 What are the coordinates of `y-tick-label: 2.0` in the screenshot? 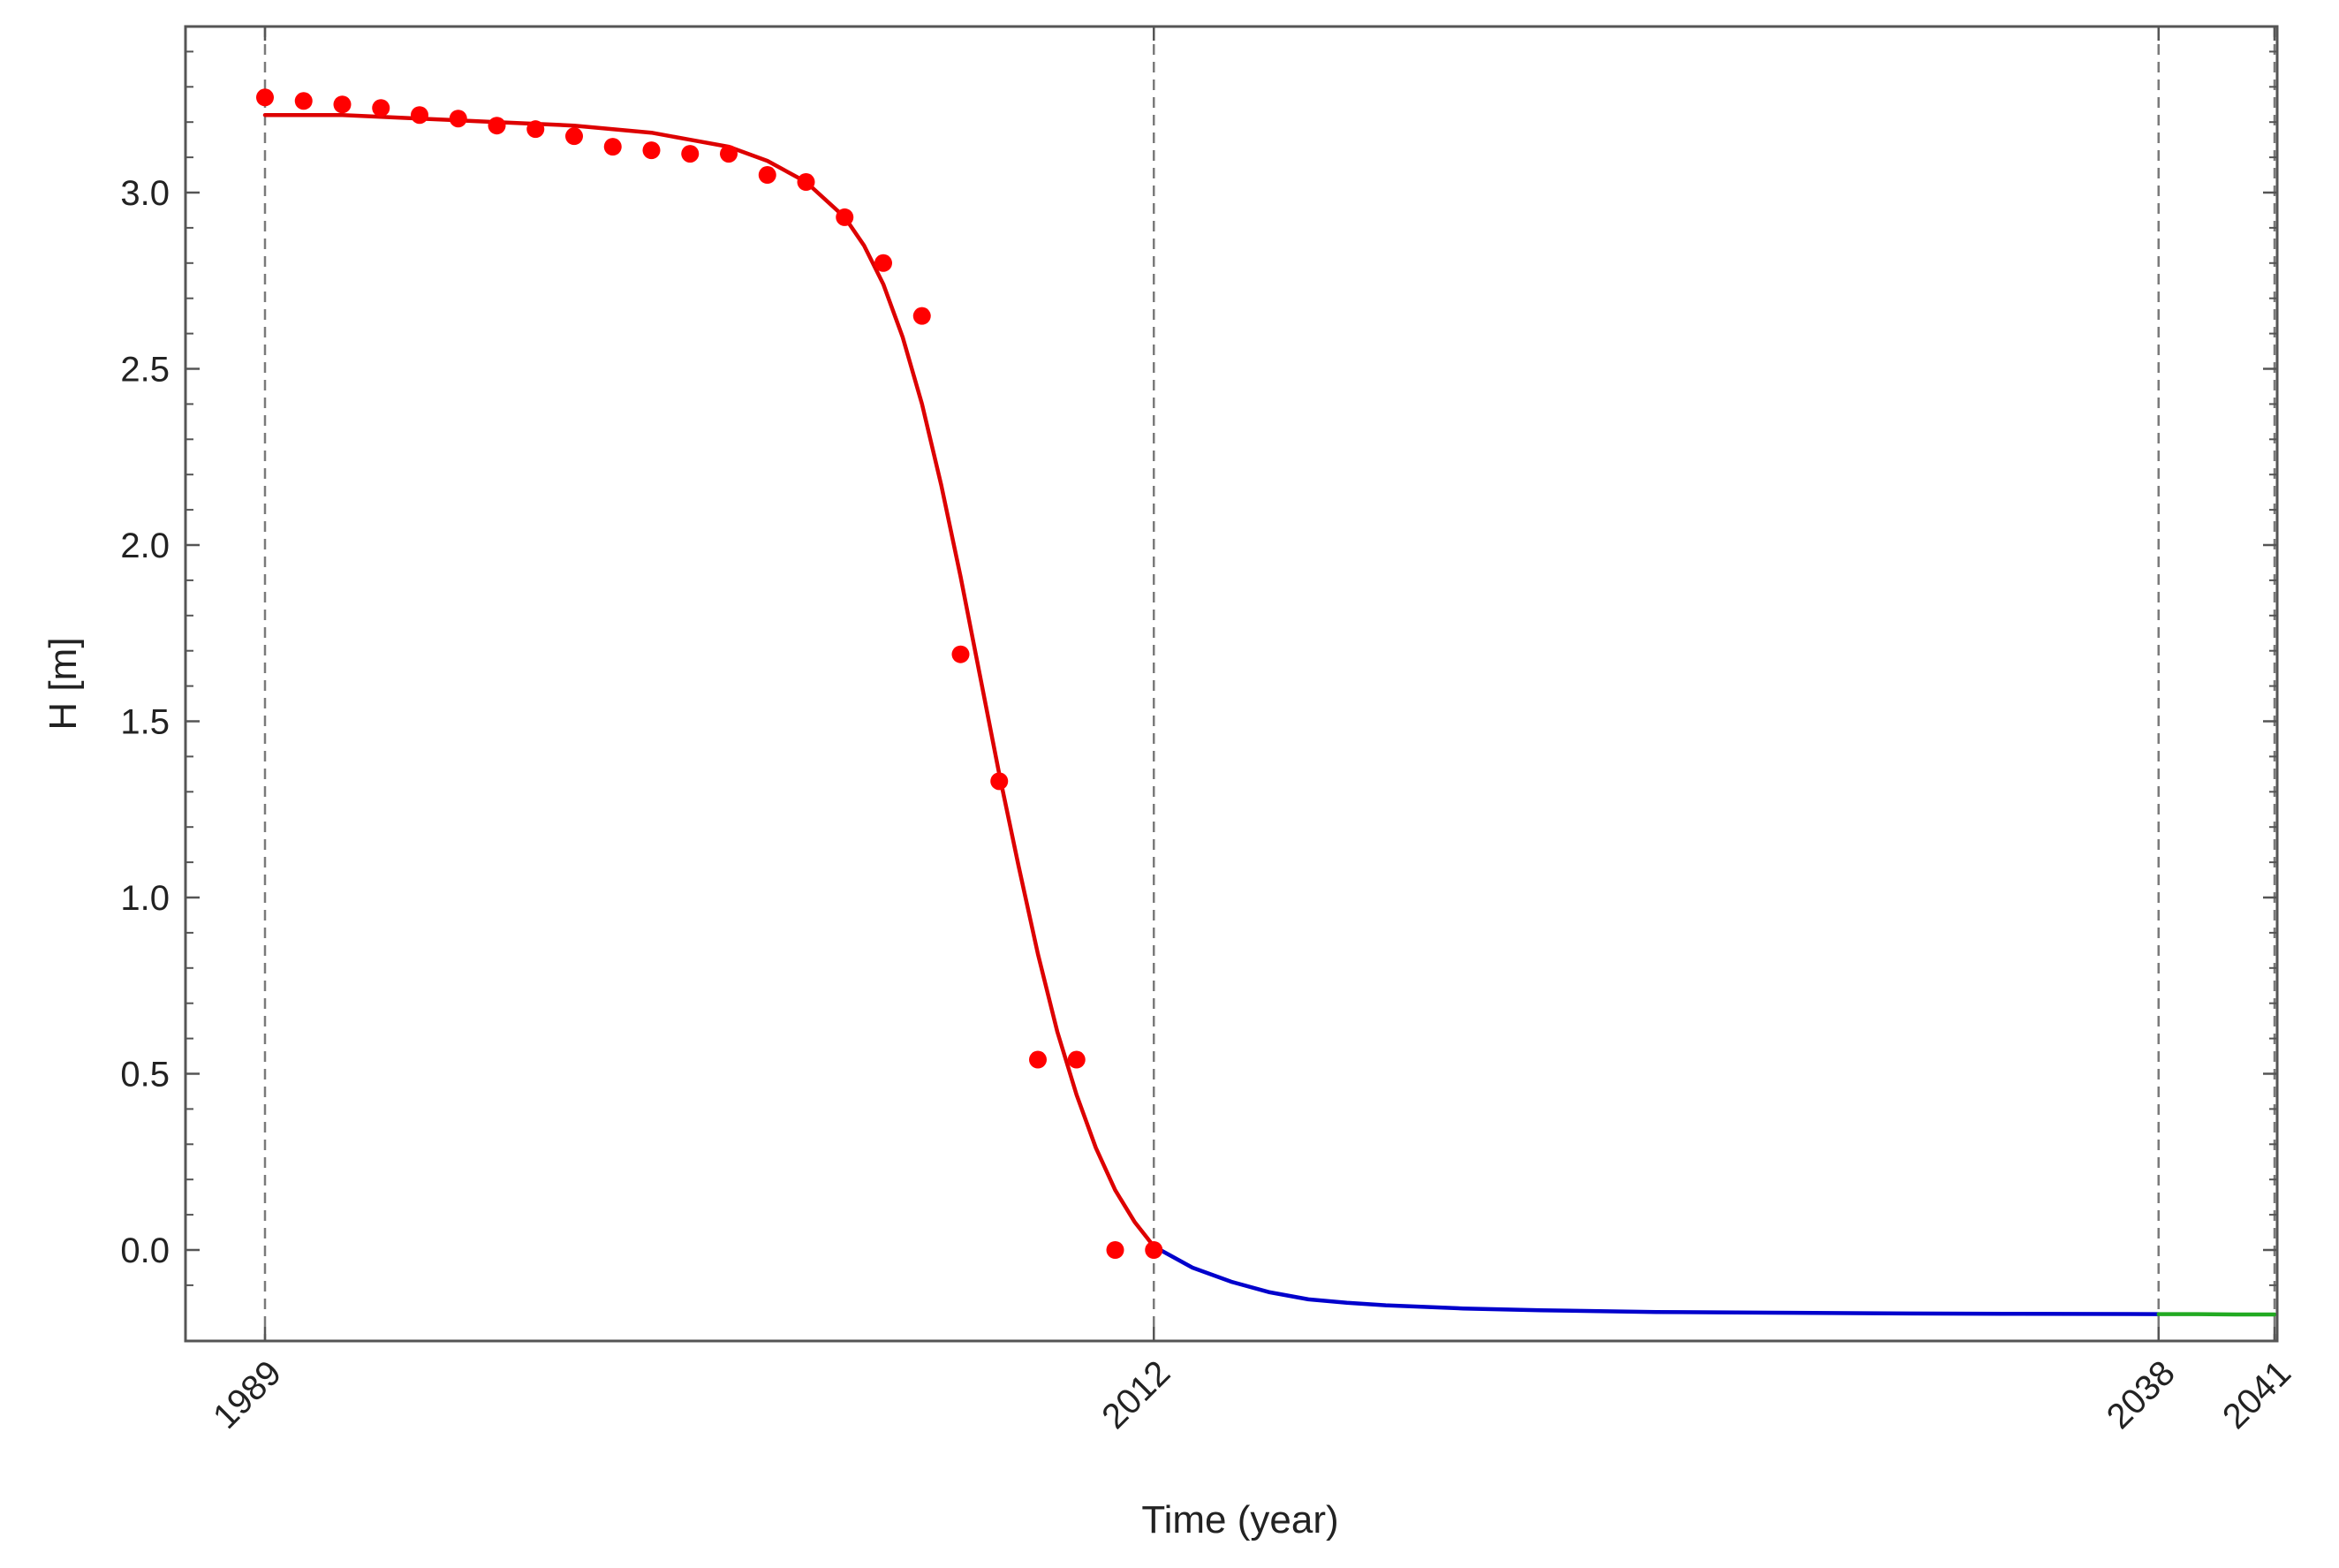 It's located at (145, 545).